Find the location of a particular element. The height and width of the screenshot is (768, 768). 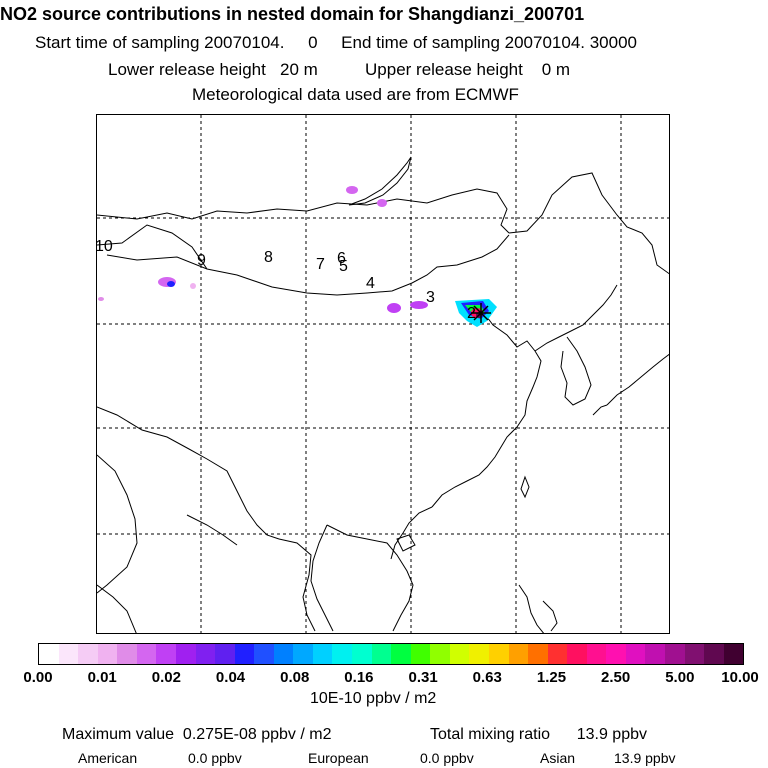

trajectory-label: 6 is located at coordinates (341, 258).